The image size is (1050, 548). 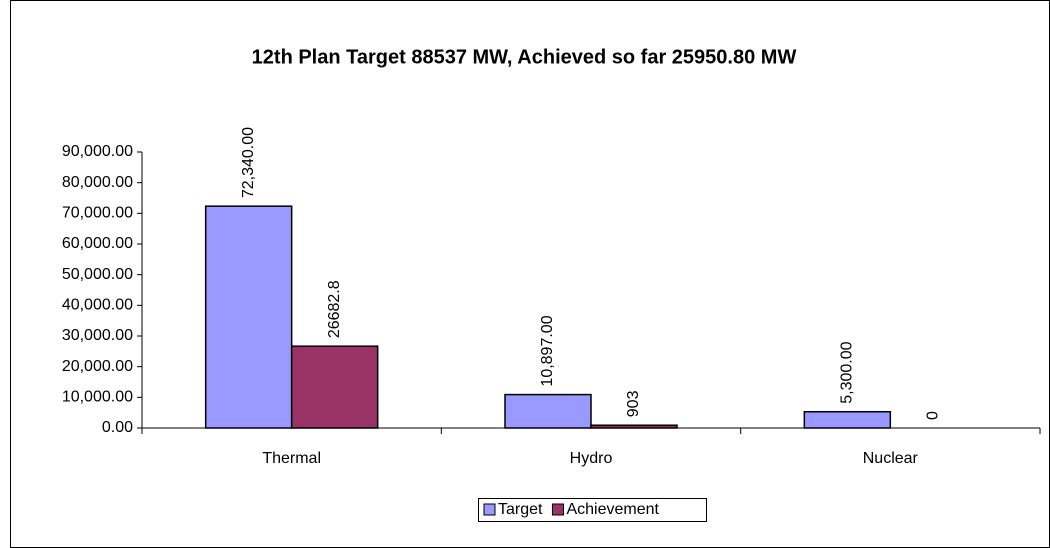 What do you see at coordinates (97, 243) in the screenshot?
I see `y-tick-label: 60,000.00` at bounding box center [97, 243].